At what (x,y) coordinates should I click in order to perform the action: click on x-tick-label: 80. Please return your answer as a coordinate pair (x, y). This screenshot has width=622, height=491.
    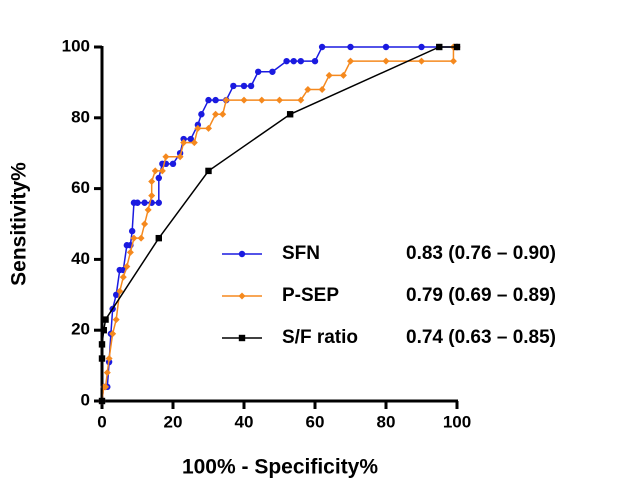
    Looking at the image, I should click on (386, 421).